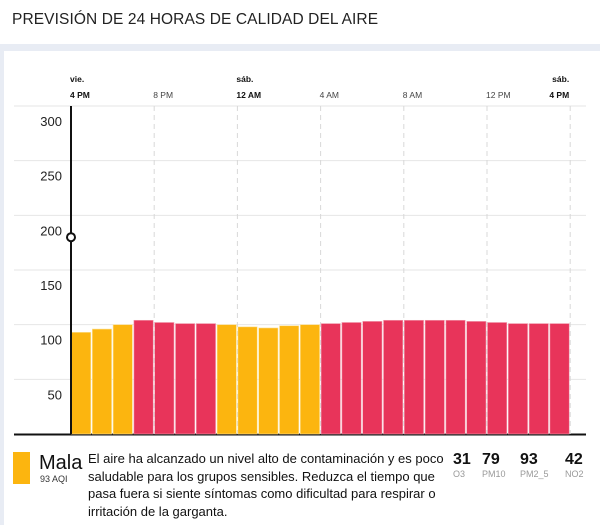  Describe the element at coordinates (55, 394) in the screenshot. I see `y-tick-label: 50` at that location.